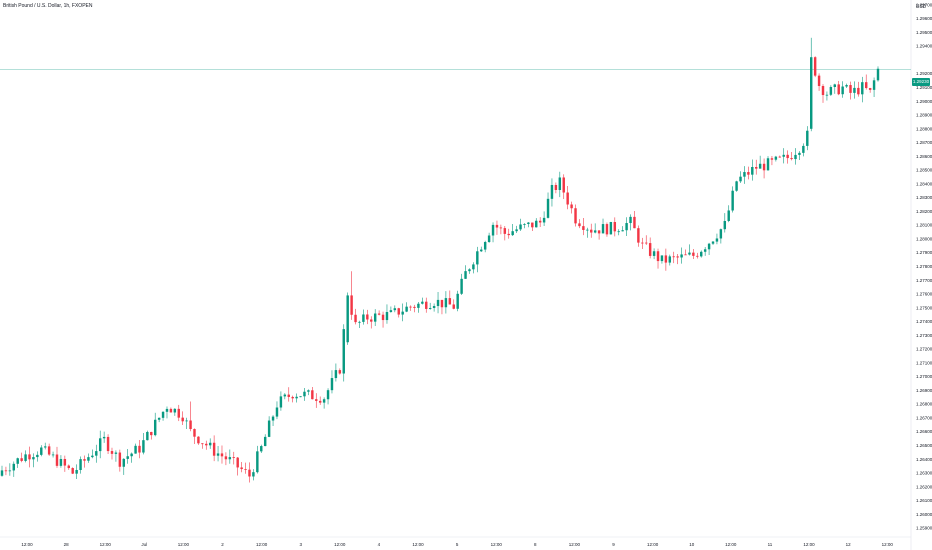 This screenshot has width=932, height=550. Describe the element at coordinates (924, 156) in the screenshot. I see `y-tick-label: 1.28600` at that location.